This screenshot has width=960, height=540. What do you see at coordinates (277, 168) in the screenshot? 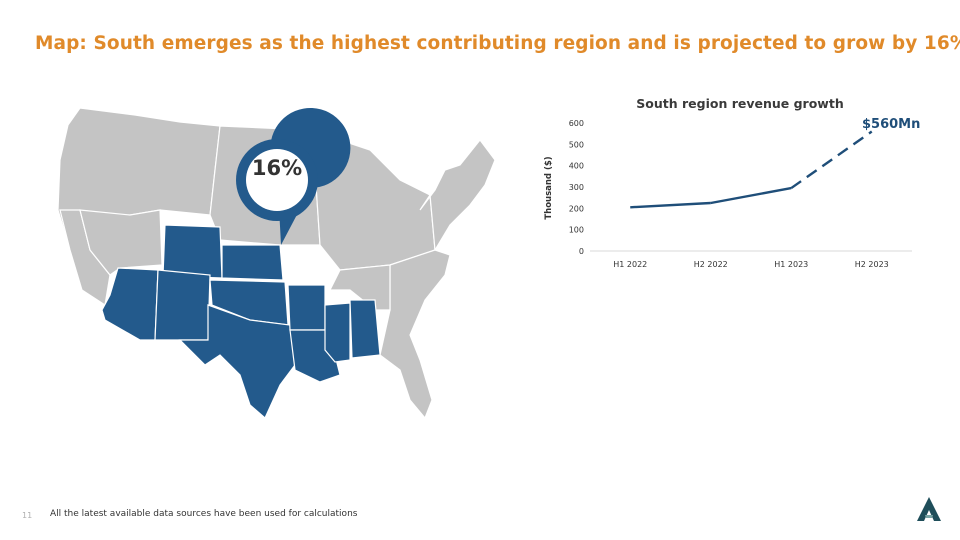
I see `growth-callout-value: 16%` at bounding box center [277, 168].